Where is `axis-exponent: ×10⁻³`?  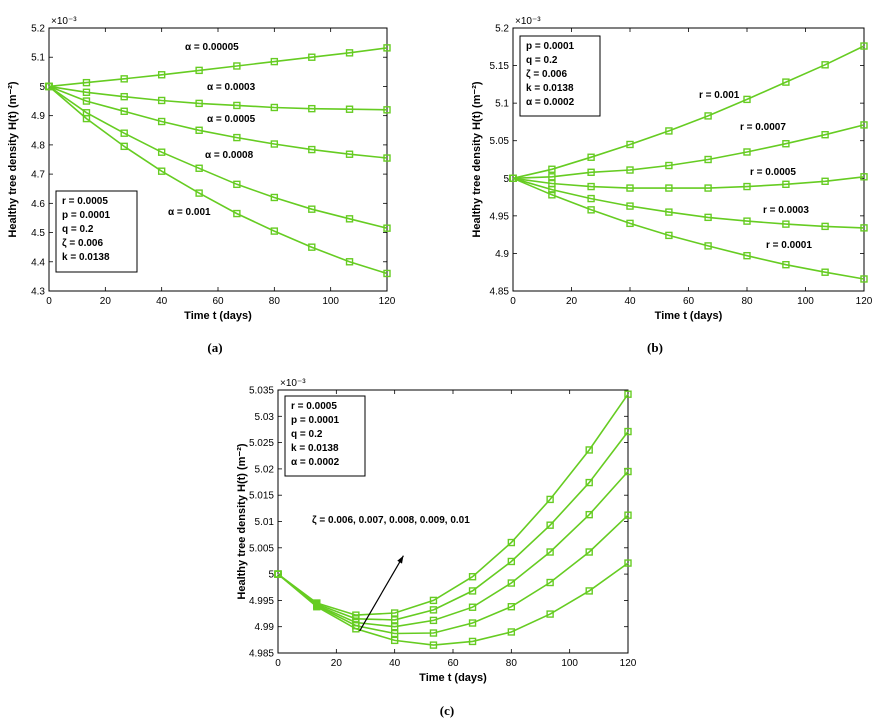 axis-exponent: ×10⁻³ is located at coordinates (64, 21).